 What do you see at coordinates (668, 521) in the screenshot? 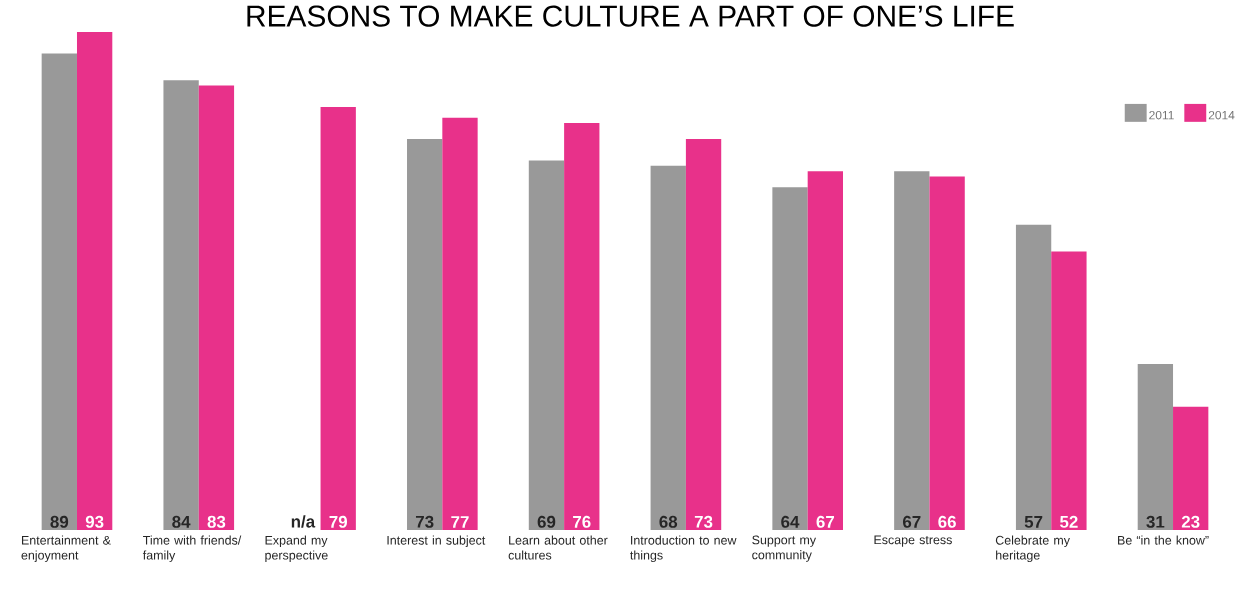
I see `data-label: 68` at bounding box center [668, 521].